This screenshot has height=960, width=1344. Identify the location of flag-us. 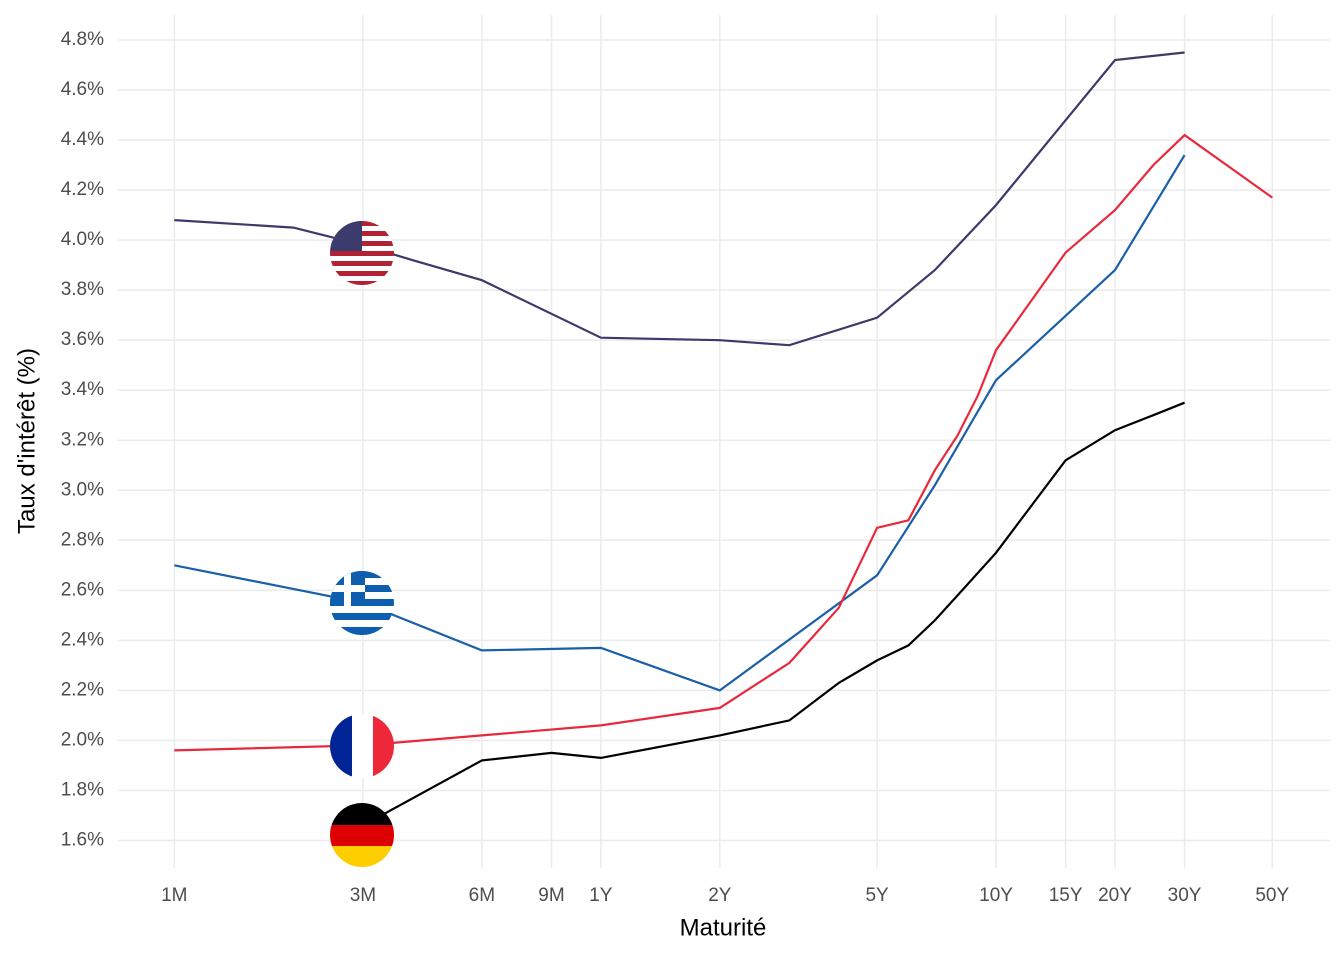
(362, 253).